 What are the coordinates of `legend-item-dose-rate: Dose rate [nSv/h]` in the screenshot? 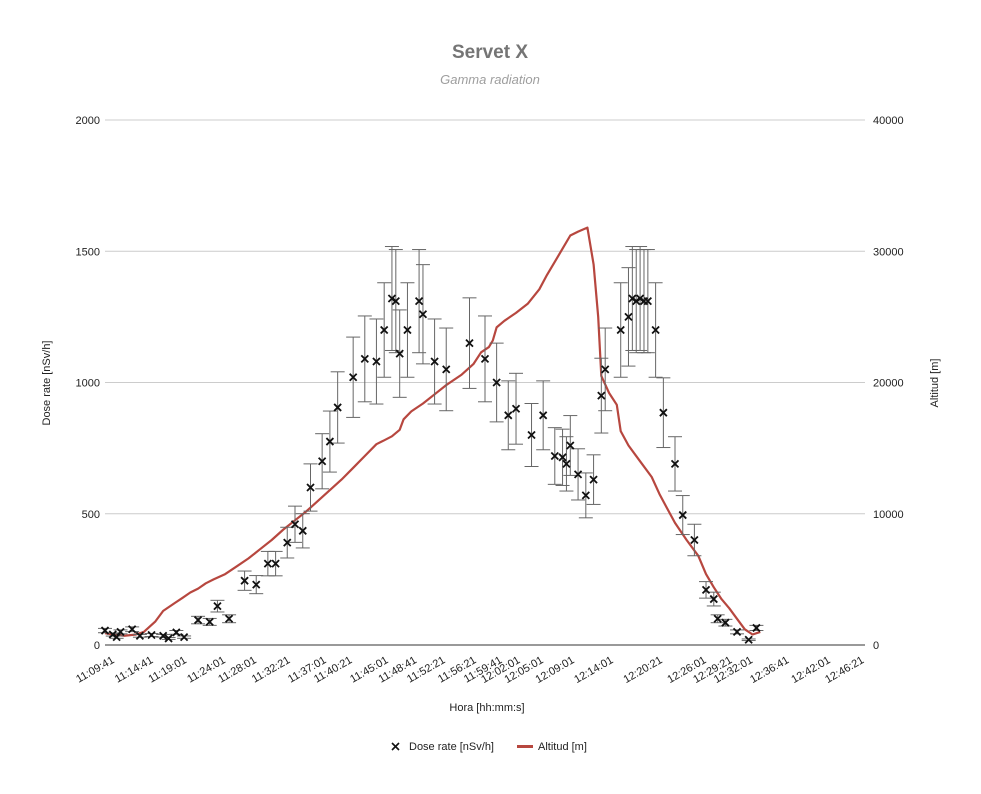 It's located at (442, 747).